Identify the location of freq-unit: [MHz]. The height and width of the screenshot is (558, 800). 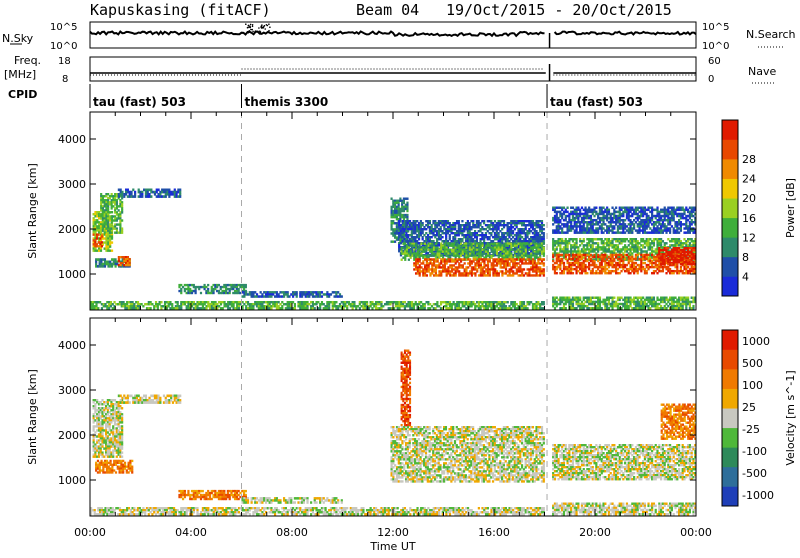
(20, 74).